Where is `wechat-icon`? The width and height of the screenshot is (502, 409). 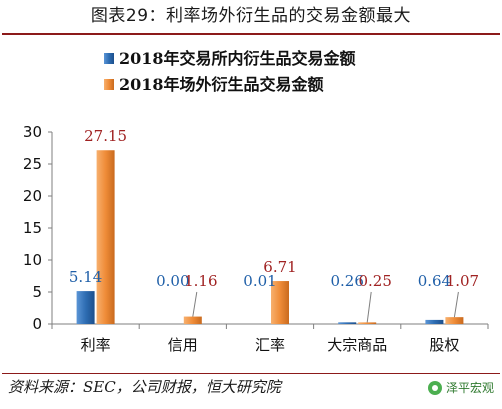 wechat-icon is located at coordinates (434, 387).